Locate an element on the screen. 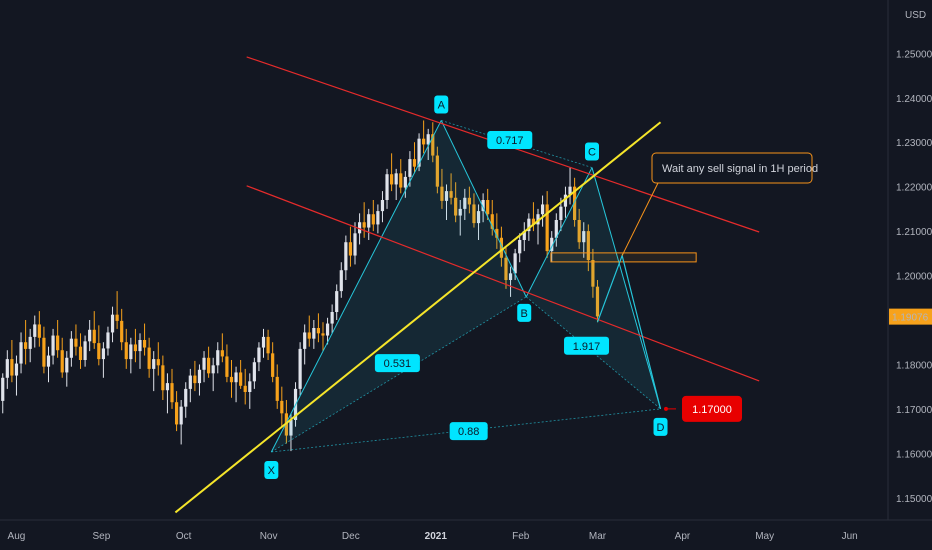 Image resolution: width=932 pixels, height=550 pixels. bcd-triangle is located at coordinates (593, 288).